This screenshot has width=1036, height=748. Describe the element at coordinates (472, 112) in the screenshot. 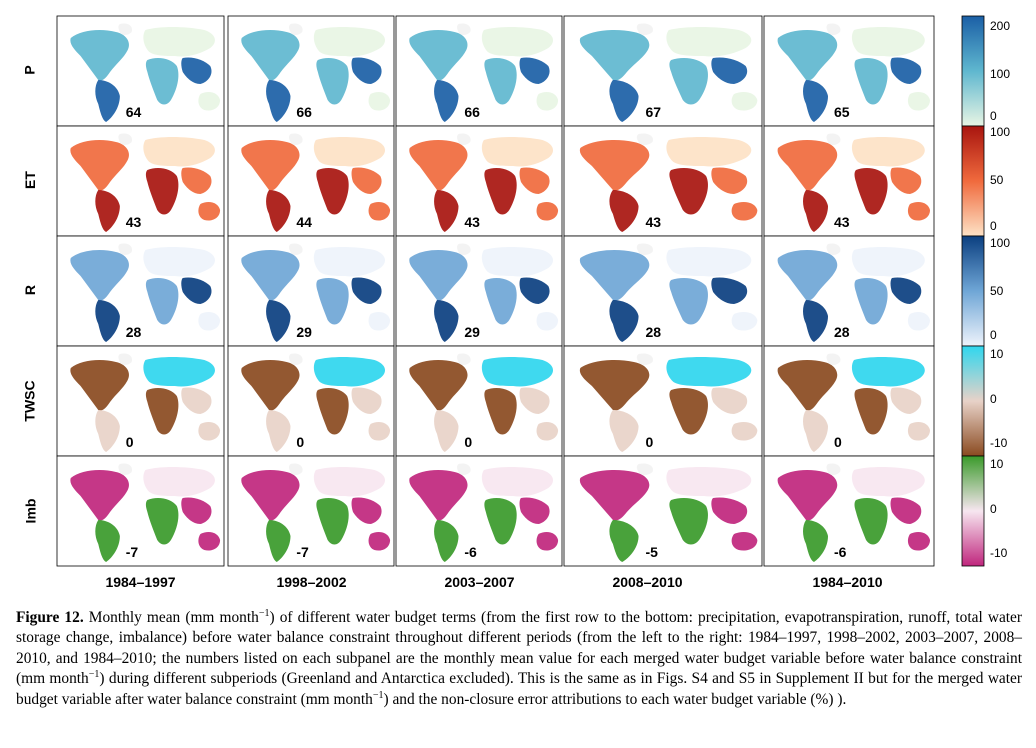

I see `panel-mean-value: 66` at that location.